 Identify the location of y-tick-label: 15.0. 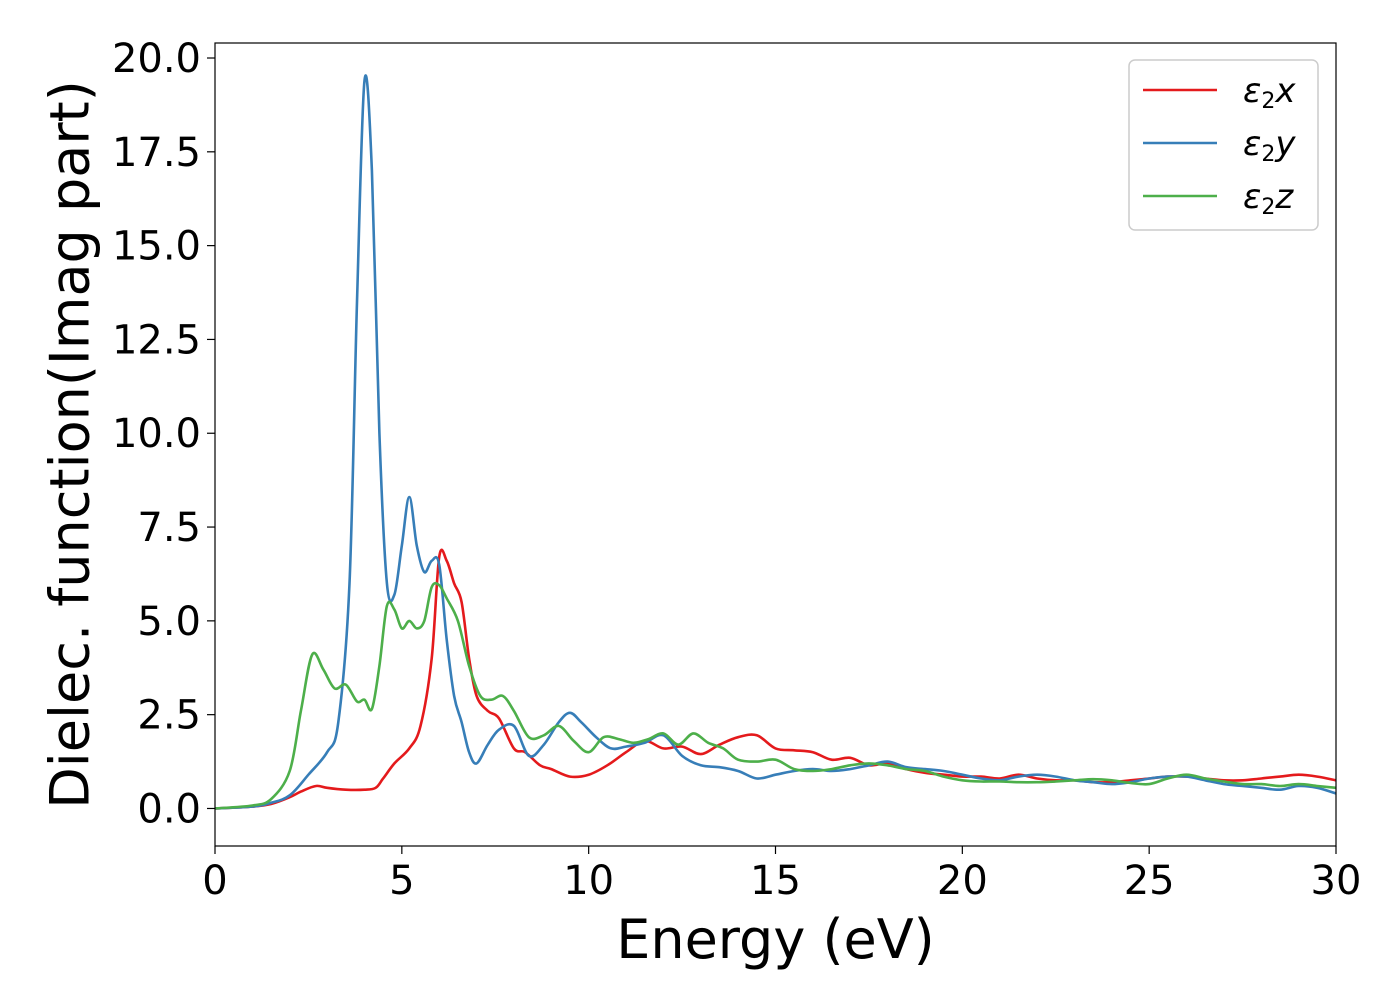
(156, 247).